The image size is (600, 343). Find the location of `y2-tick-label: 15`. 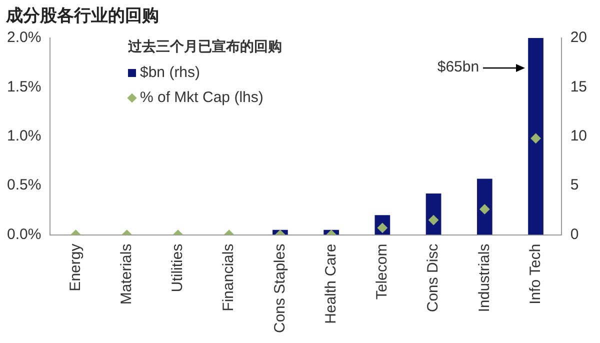

y2-tick-label: 15 is located at coordinates (579, 87).